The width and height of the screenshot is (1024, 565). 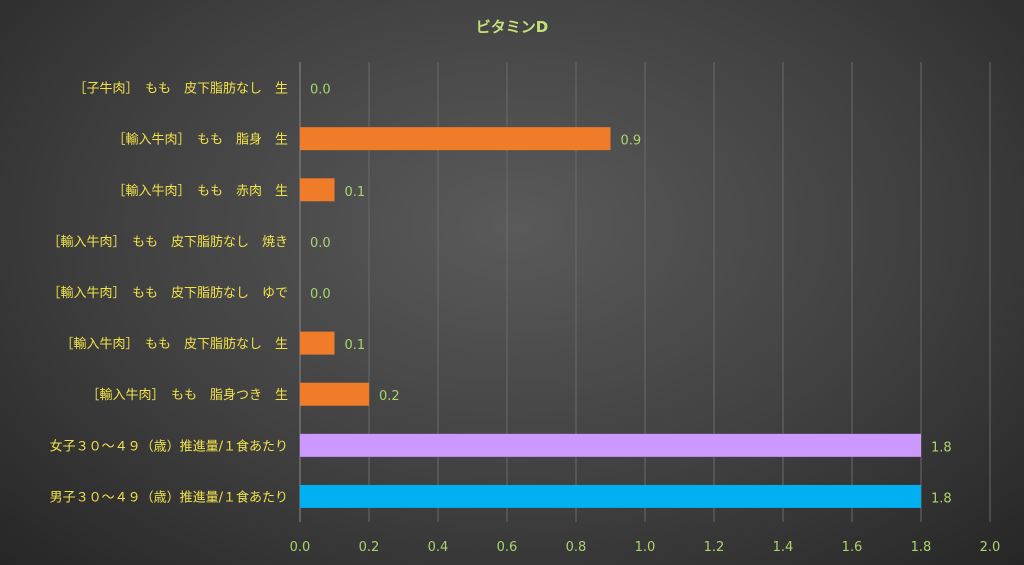 I want to click on x-tick-label: 1.6, so click(x=852, y=547).